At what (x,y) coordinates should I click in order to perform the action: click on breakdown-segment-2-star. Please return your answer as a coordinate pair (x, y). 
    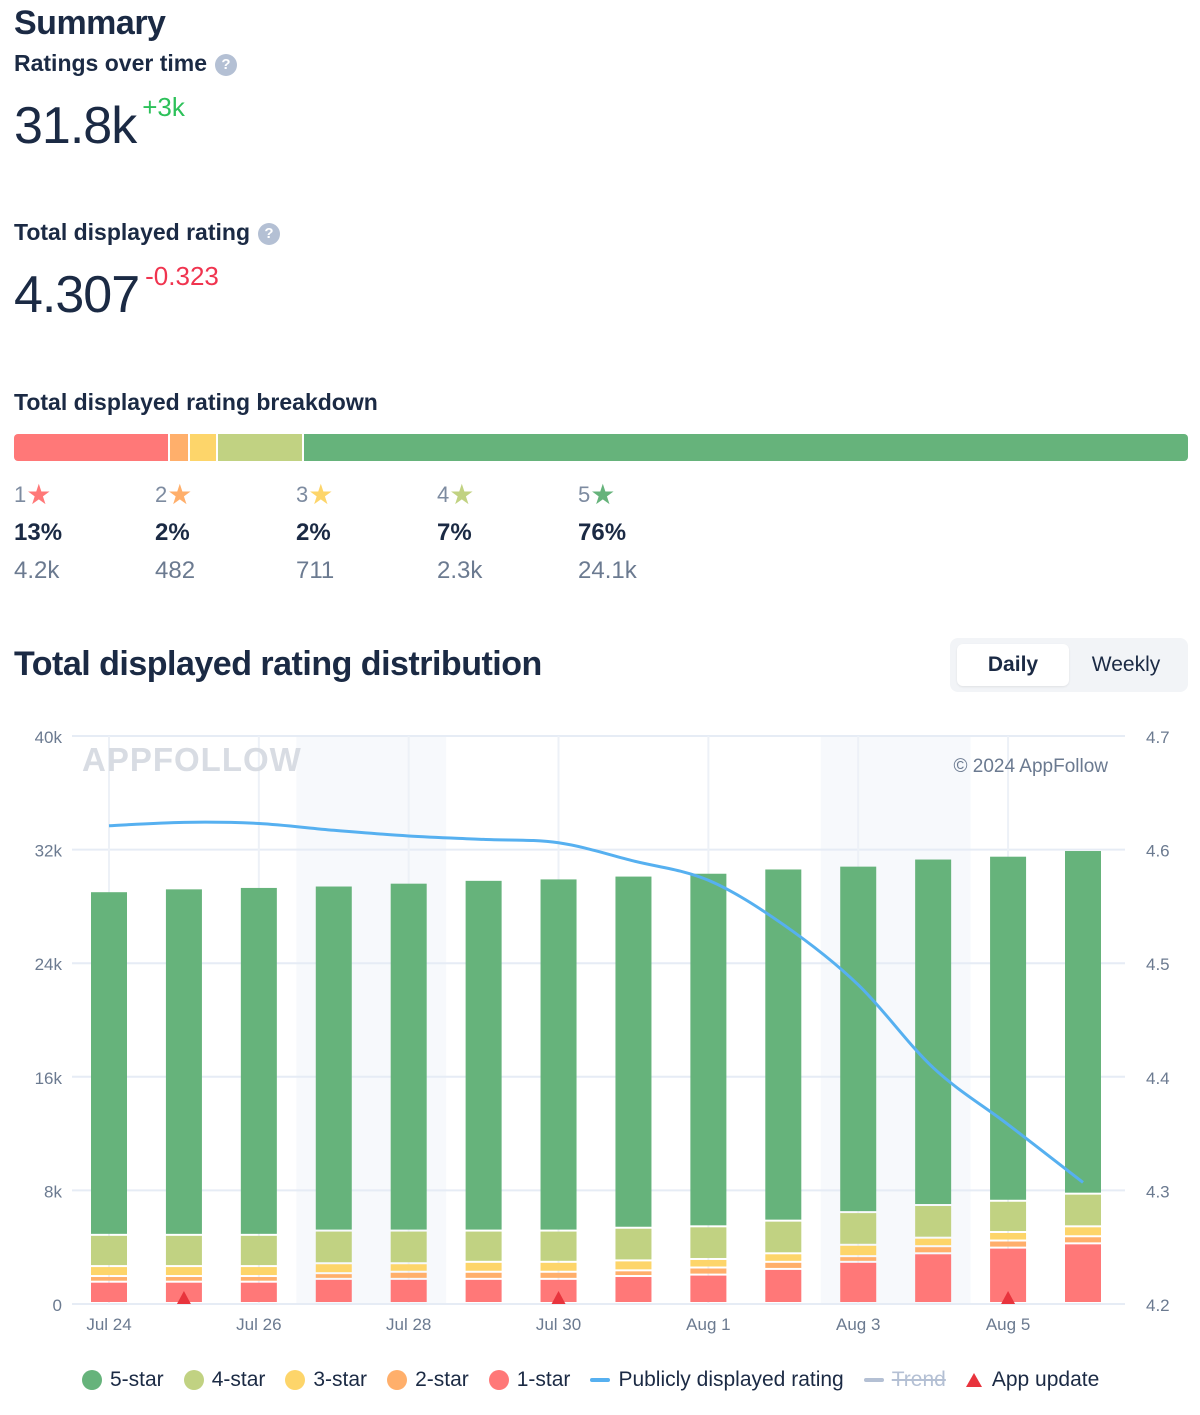
    Looking at the image, I should click on (179, 447).